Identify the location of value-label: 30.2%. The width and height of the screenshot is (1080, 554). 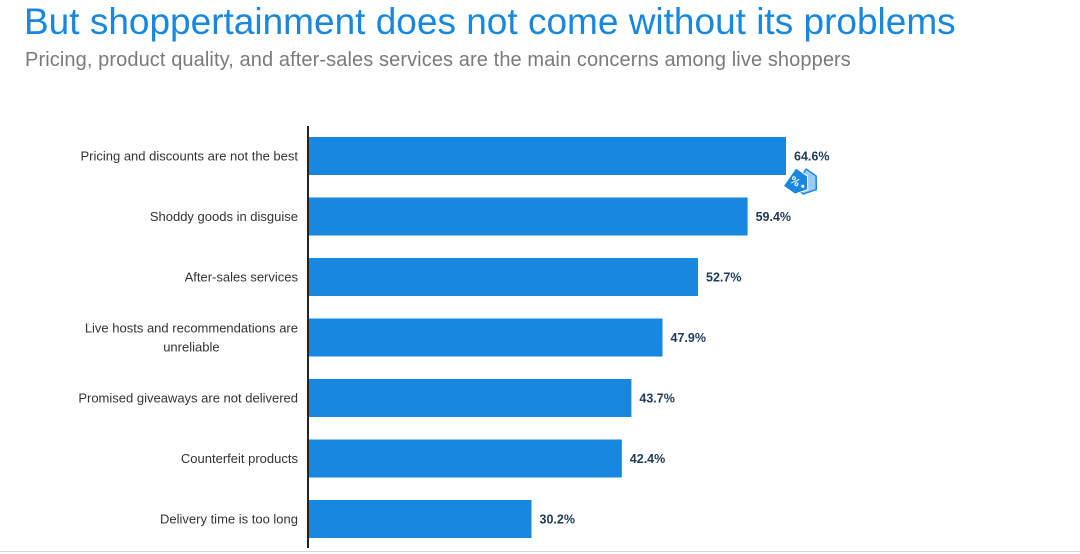
(557, 520).